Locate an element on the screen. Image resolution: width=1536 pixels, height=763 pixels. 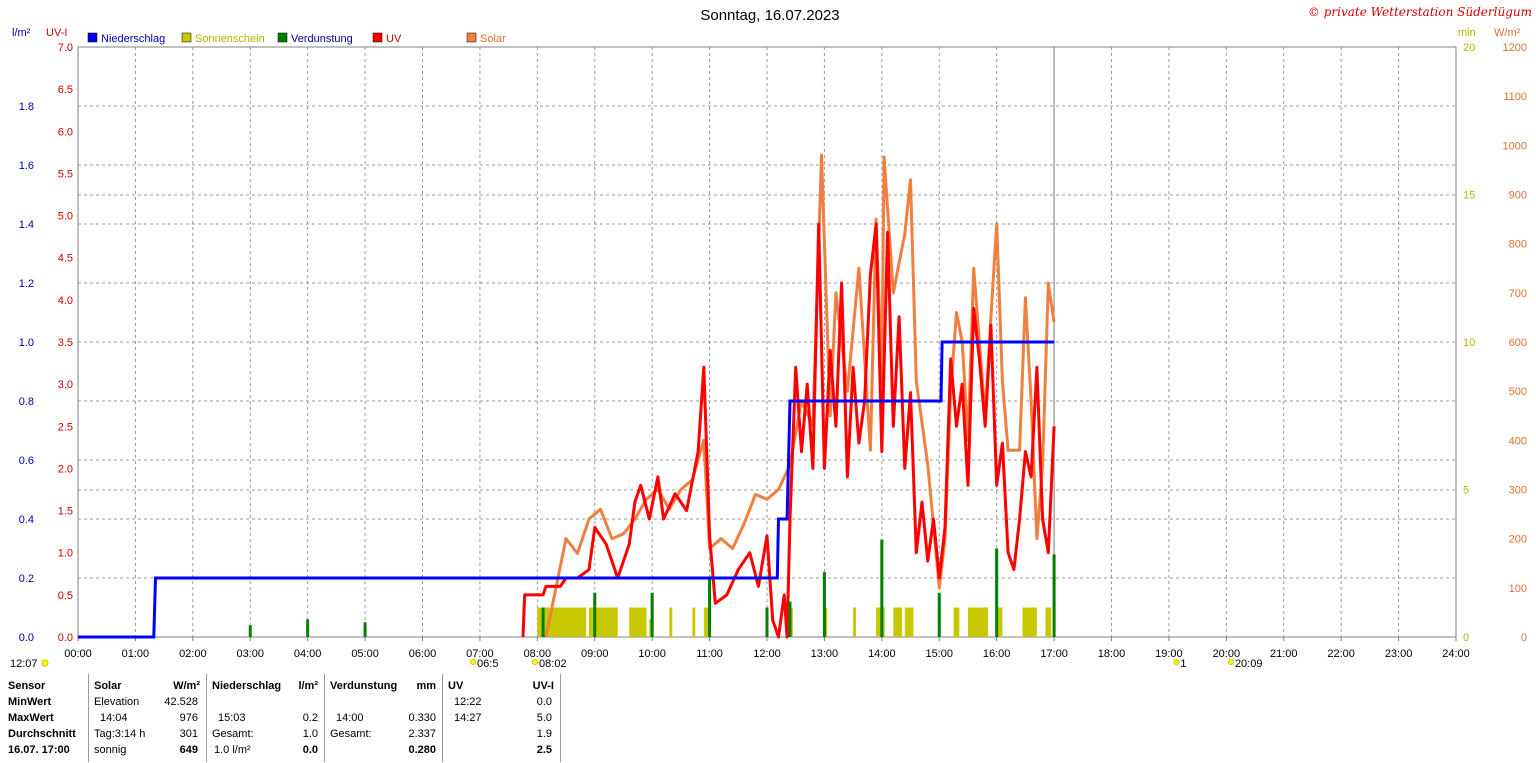
uv-label-min: 12:22 is located at coordinates (468, 702).